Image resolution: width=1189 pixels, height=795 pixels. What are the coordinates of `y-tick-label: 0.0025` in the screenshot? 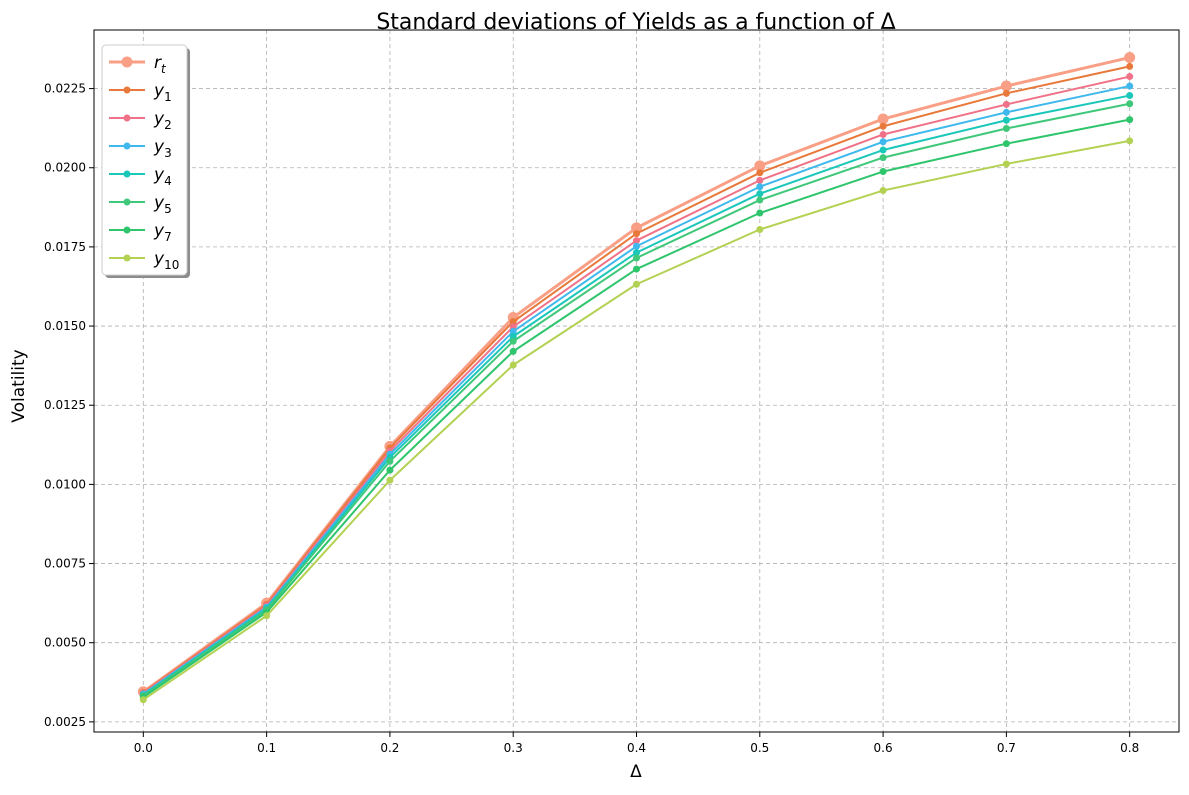 It's located at (65, 722).